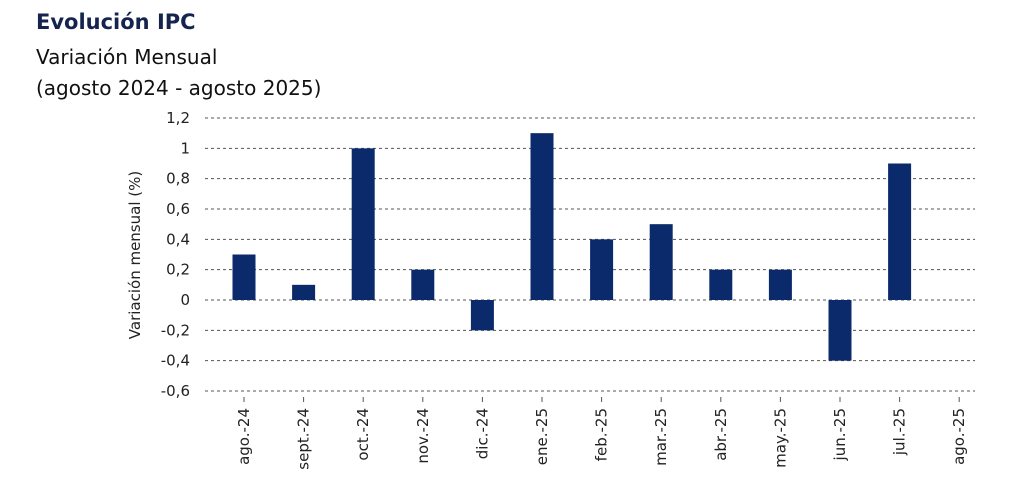 This screenshot has height=492, width=1022. What do you see at coordinates (840, 434) in the screenshot?
I see `x-tick-label: jun.-25` at bounding box center [840, 434].